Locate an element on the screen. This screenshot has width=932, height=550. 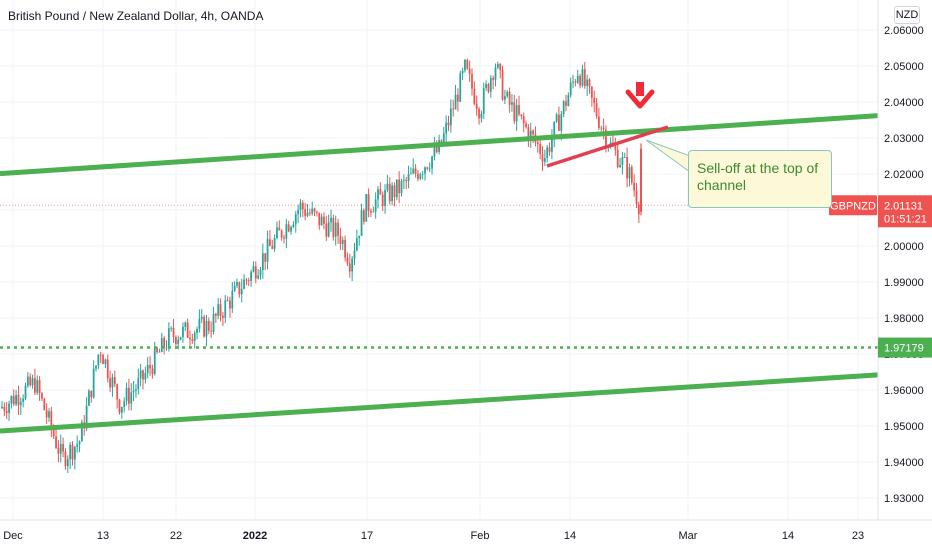
price-tick-label: 2.03000 is located at coordinates (904, 139).